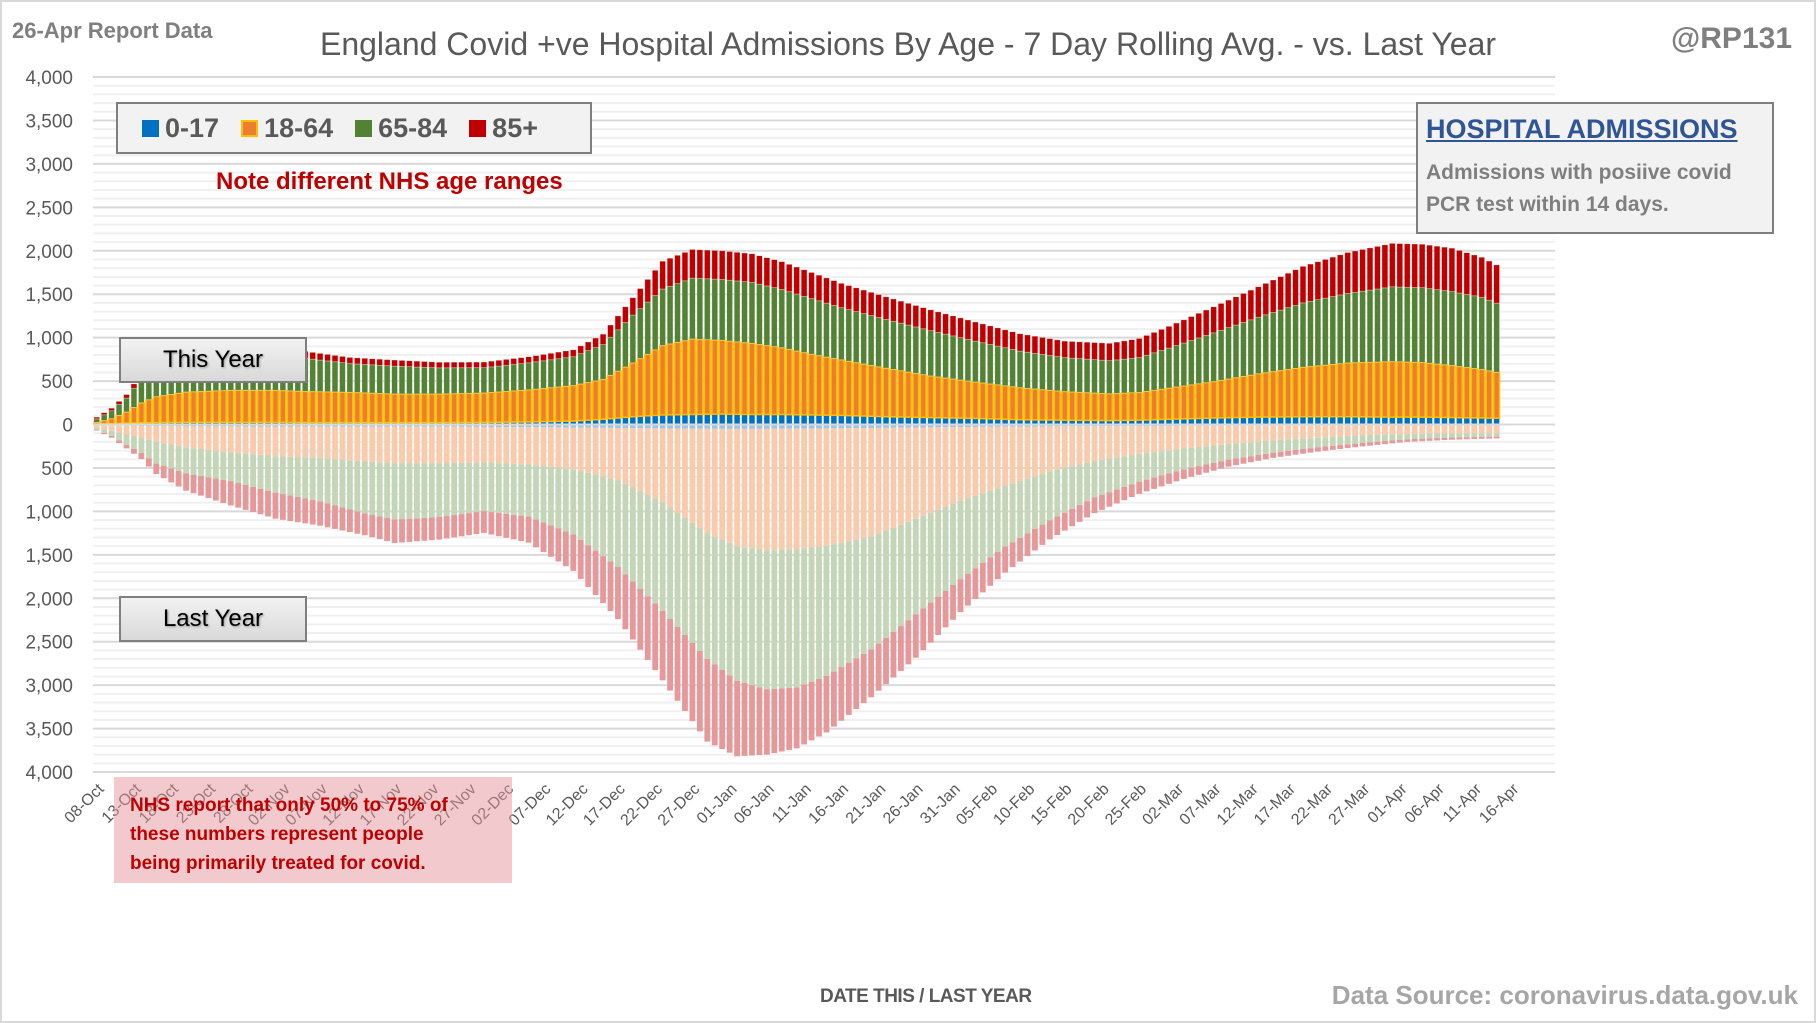  I want to click on legend-label: 65-84, so click(413, 127).